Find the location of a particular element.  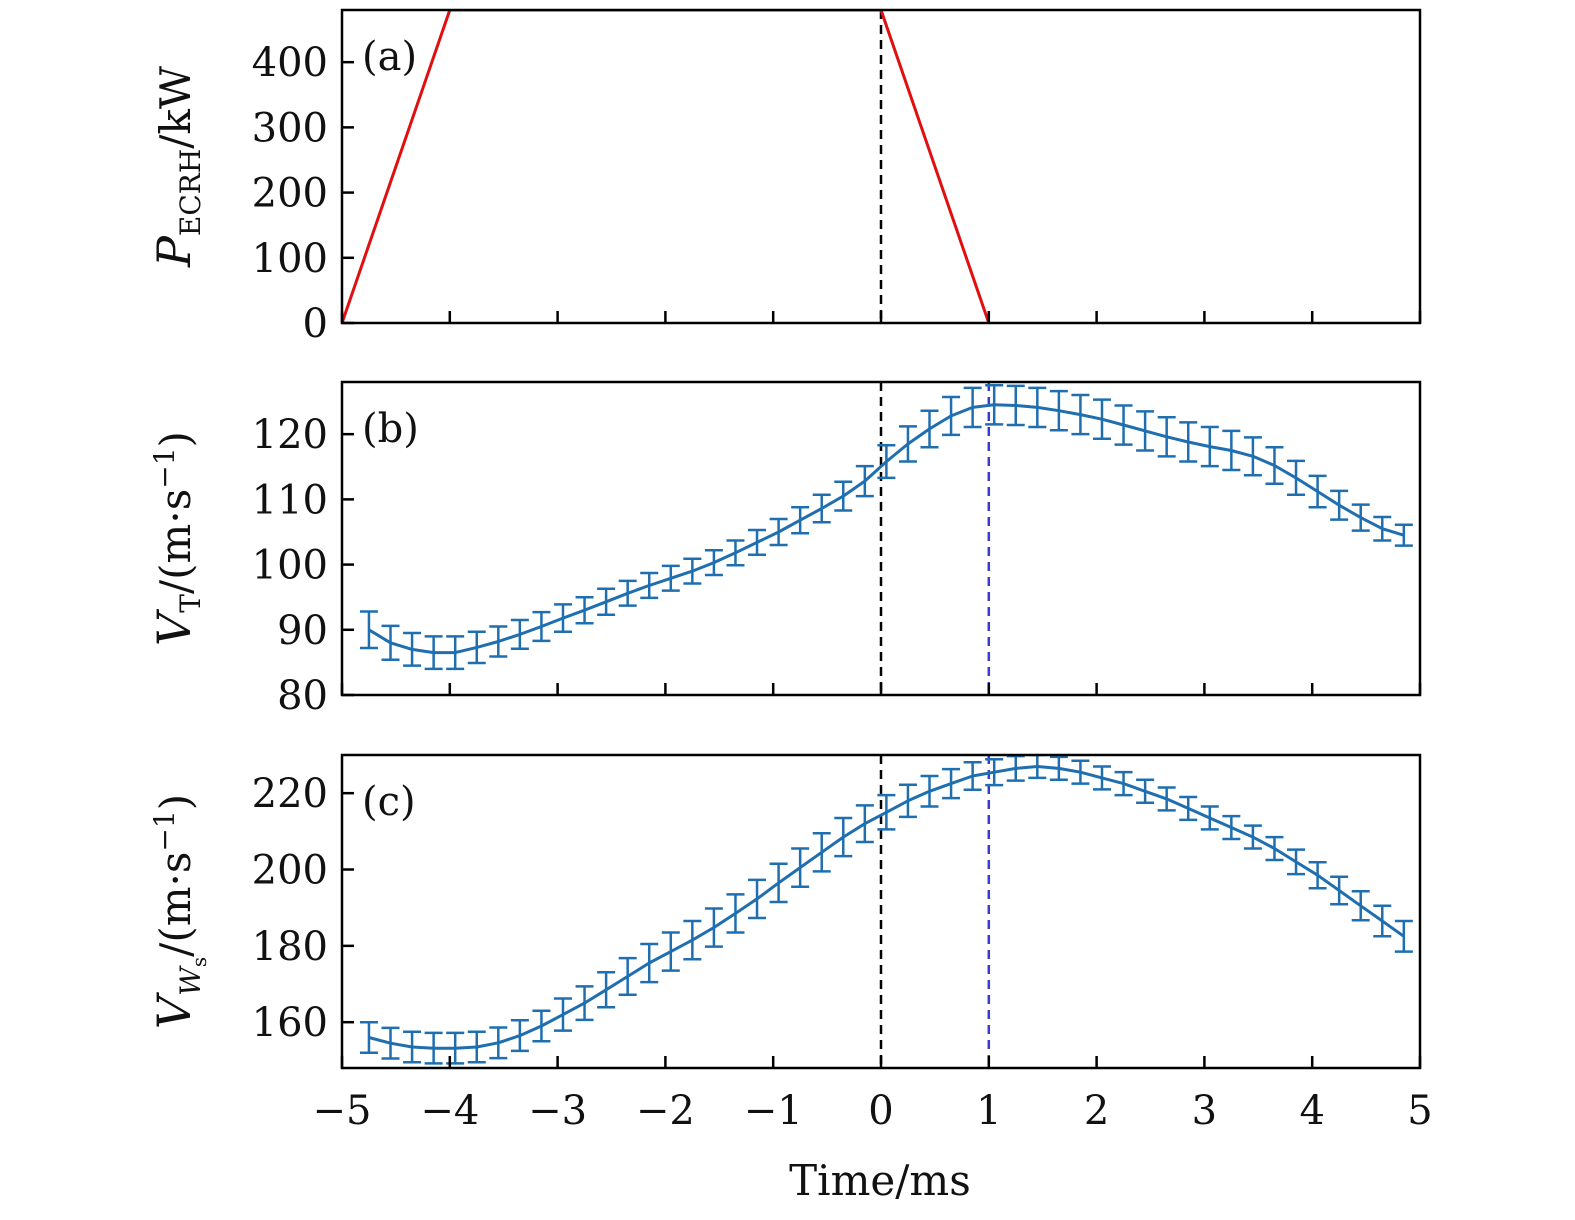

y-tick-label: 180 is located at coordinates (290, 947).